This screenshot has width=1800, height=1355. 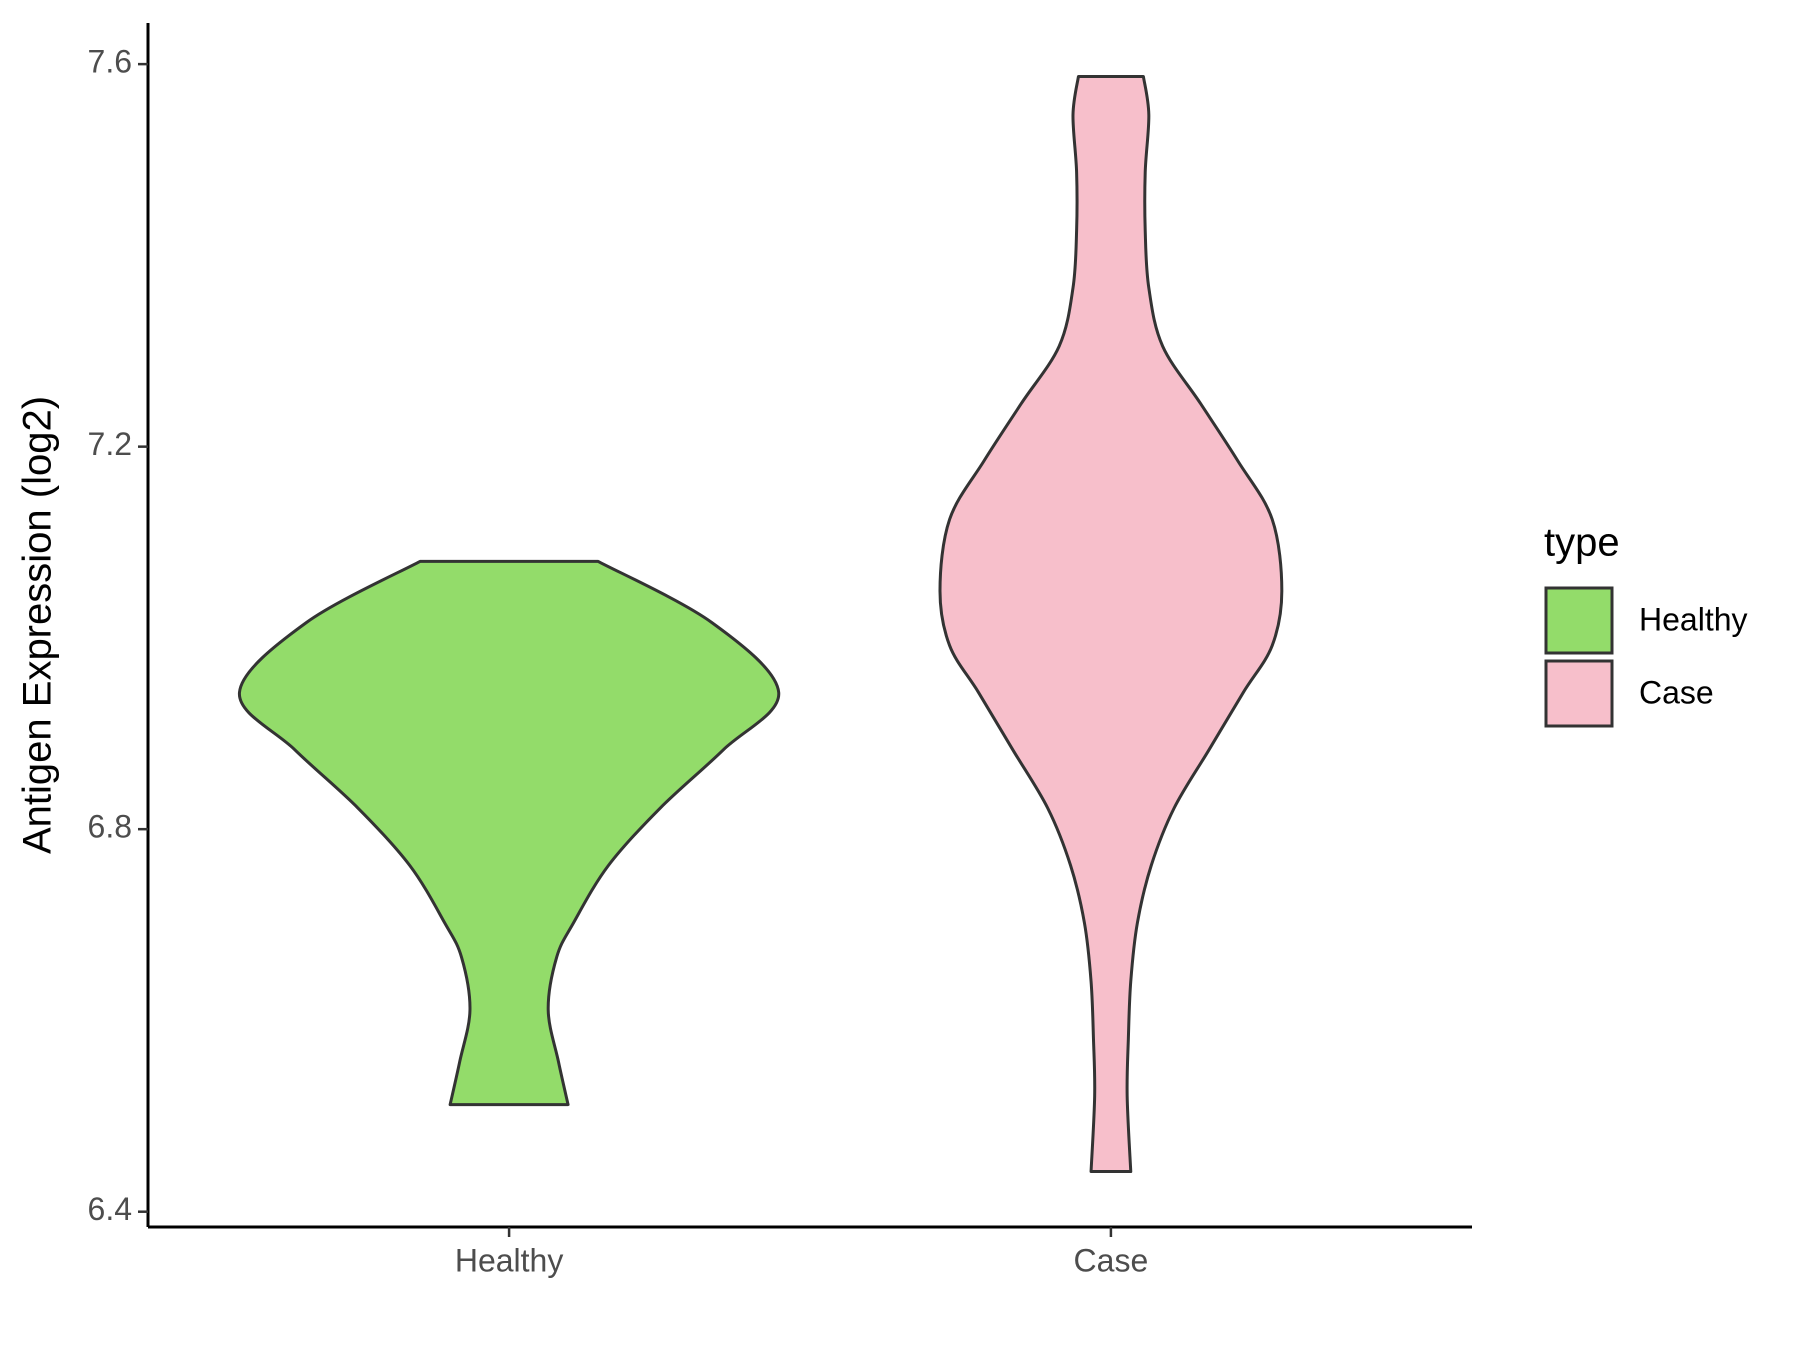 What do you see at coordinates (110, 827) in the screenshot?
I see `y-tick-label: 6.8` at bounding box center [110, 827].